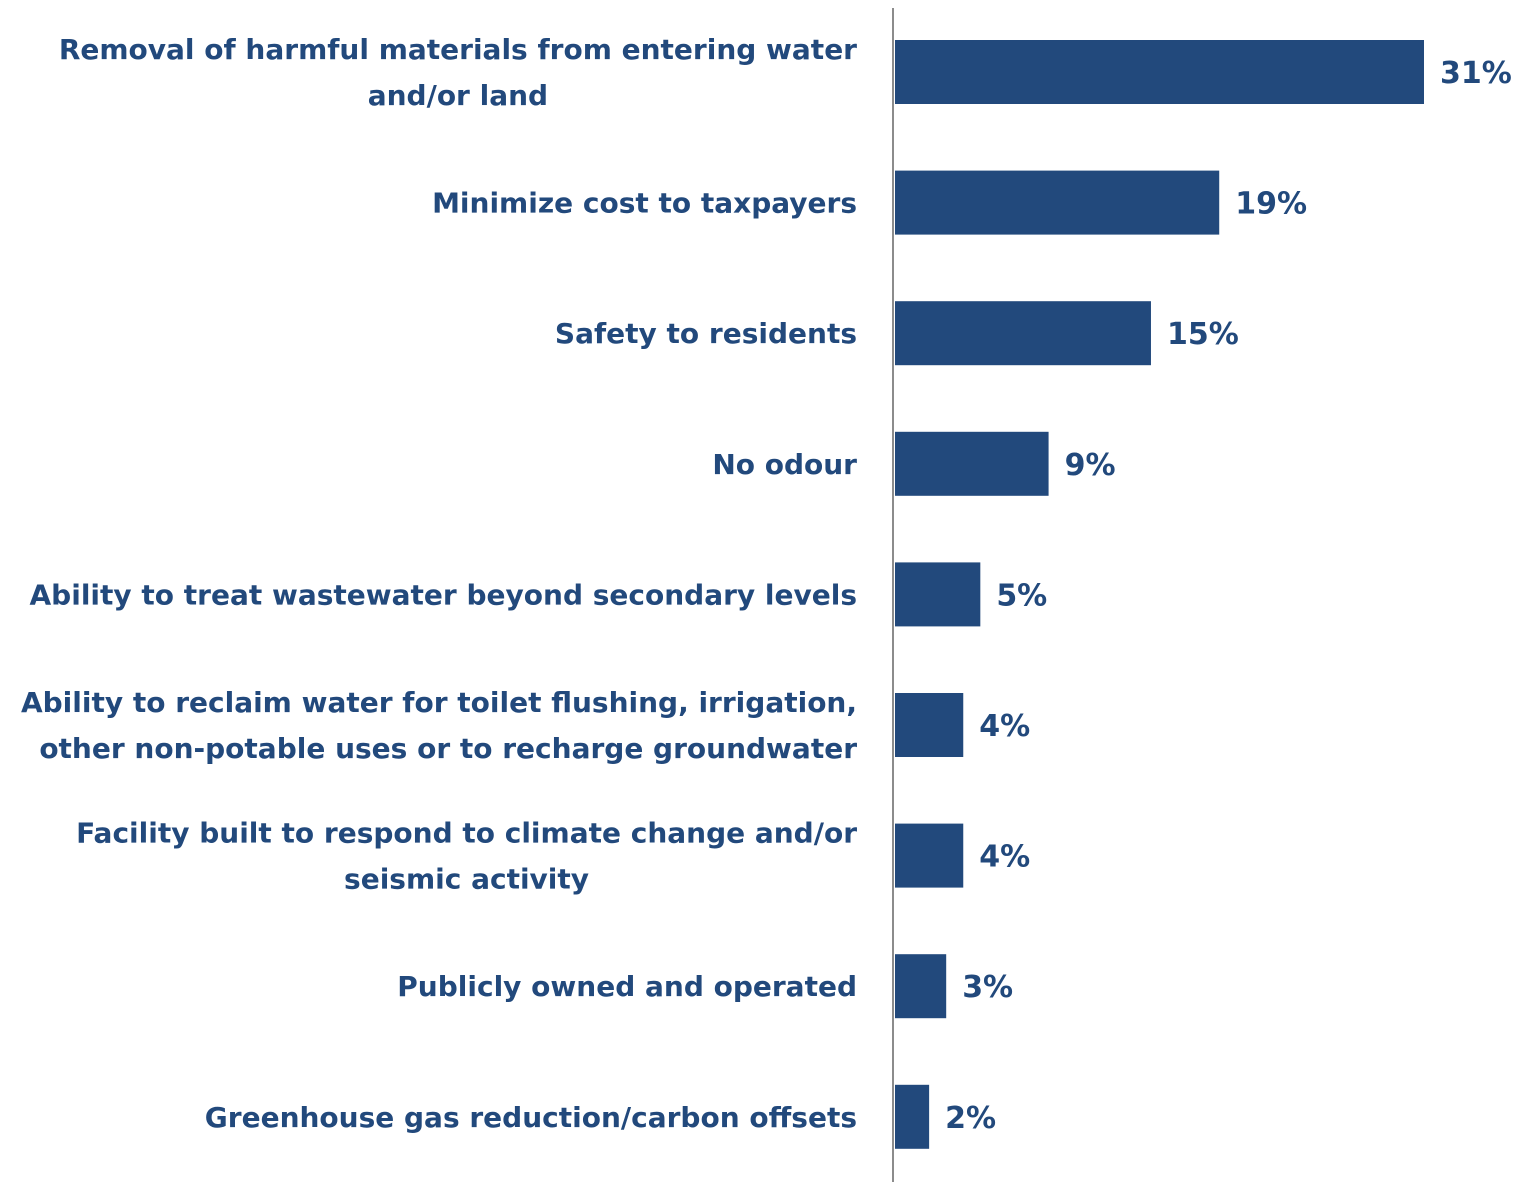  Describe the element at coordinates (1476, 73) in the screenshot. I see `value-label-0: 31%` at that location.